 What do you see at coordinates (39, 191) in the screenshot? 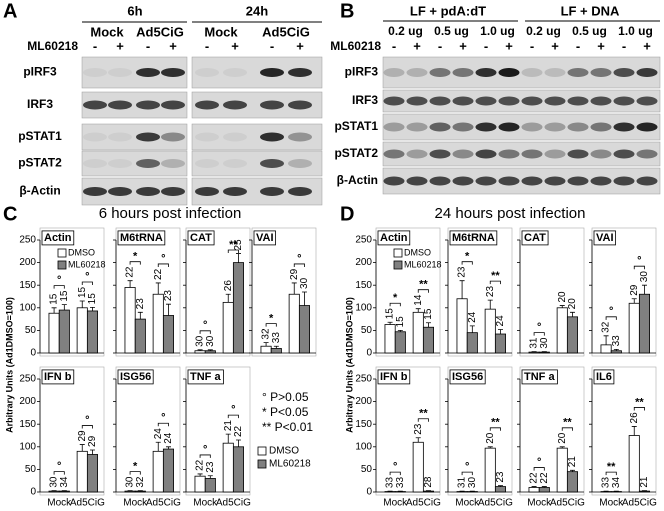
I see `row-label: β-Actin` at bounding box center [39, 191].